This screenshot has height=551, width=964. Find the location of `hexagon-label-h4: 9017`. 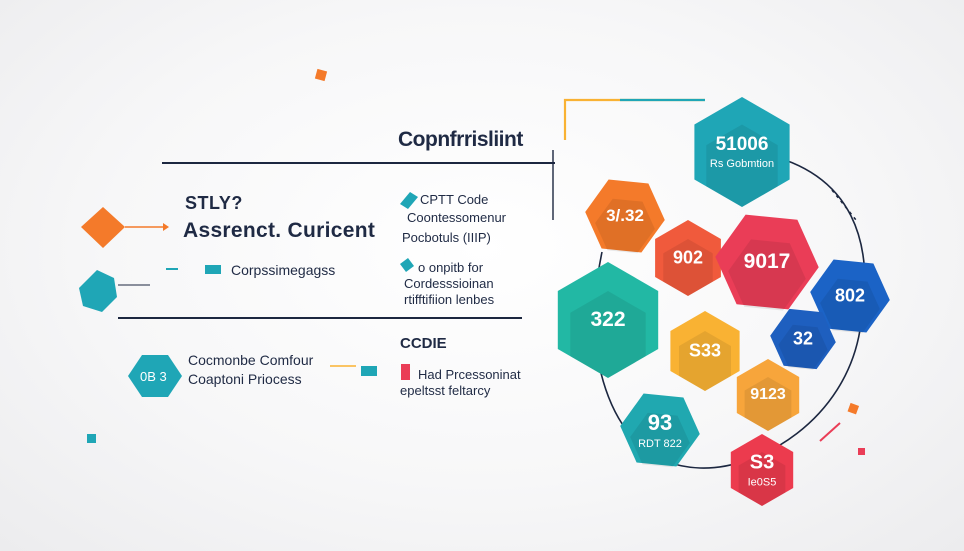

hexagon-label-h4: 9017 is located at coordinates (767, 262).